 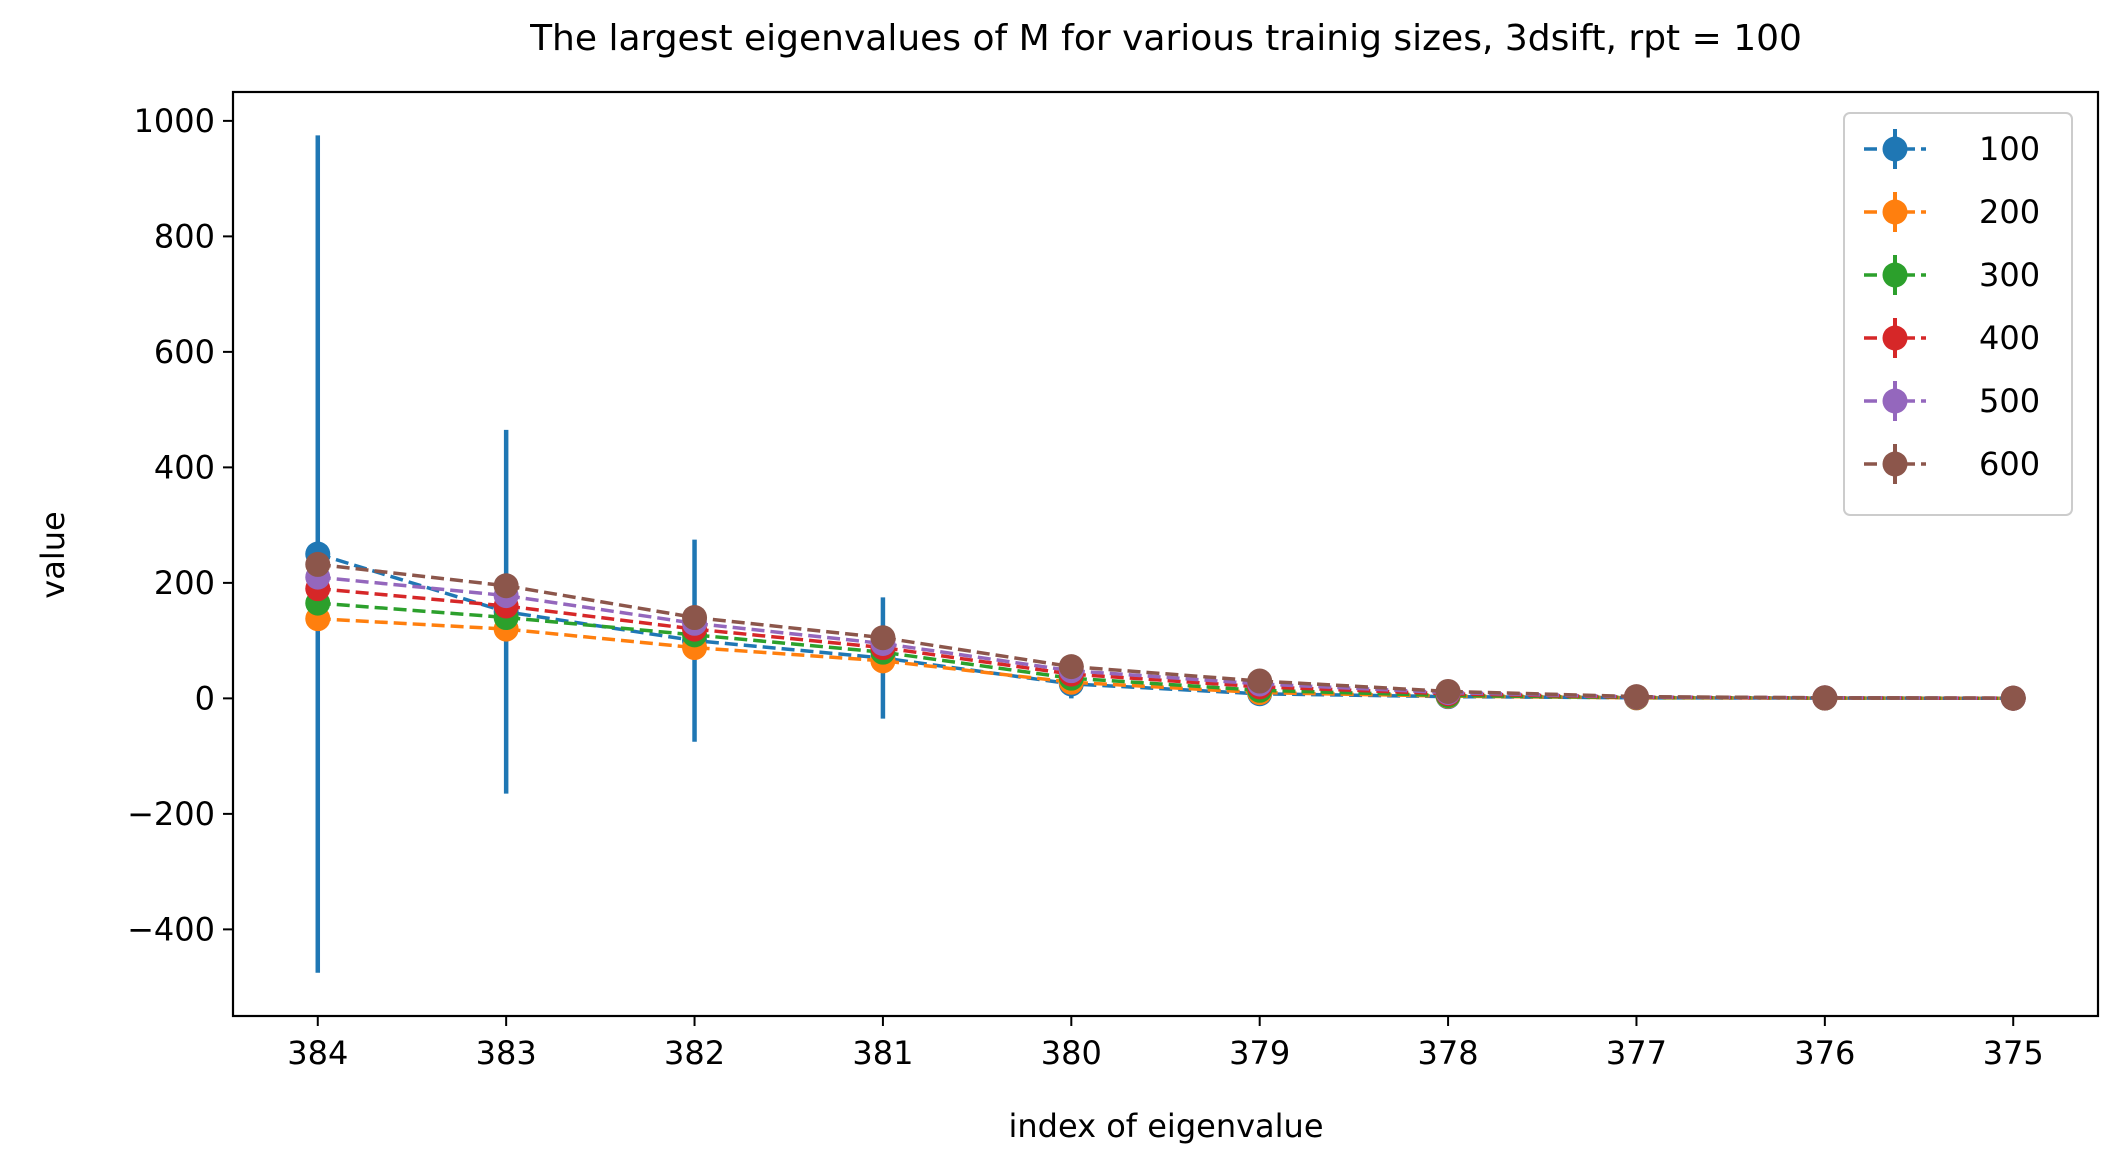 What do you see at coordinates (174, 121) in the screenshot?
I see `y-tick-label: 1000` at bounding box center [174, 121].